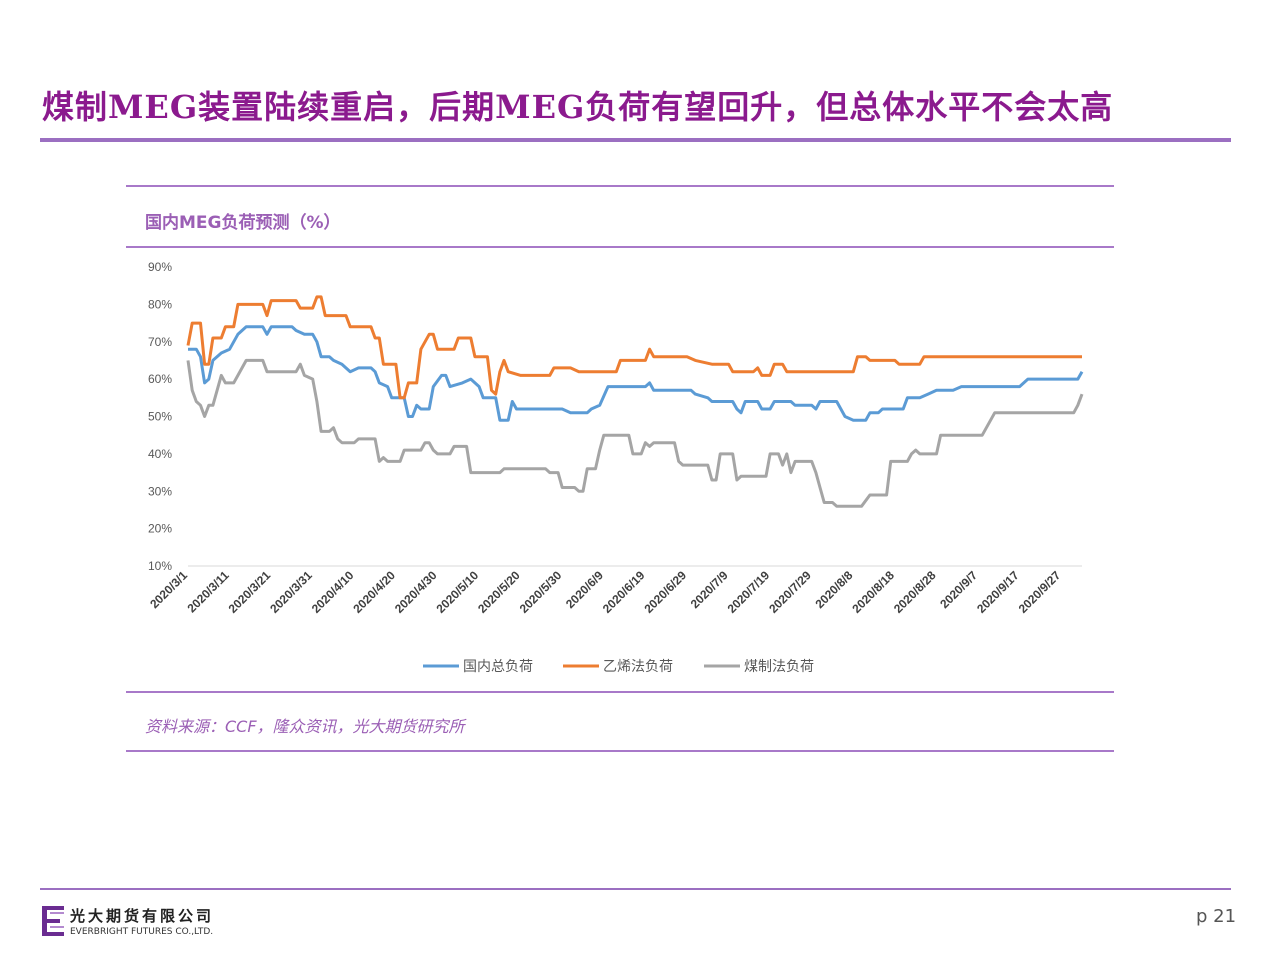  I want to click on x-tick-label: 2020/9/7, so click(958, 589).